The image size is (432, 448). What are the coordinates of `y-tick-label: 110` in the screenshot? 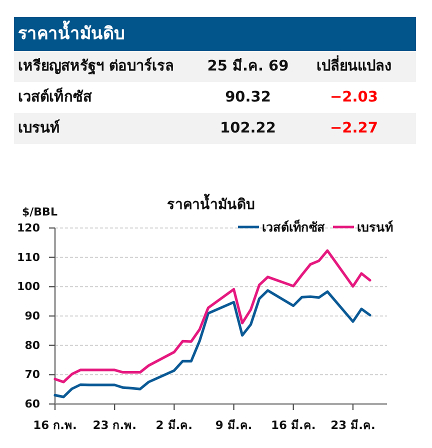 It's located at (28, 257).